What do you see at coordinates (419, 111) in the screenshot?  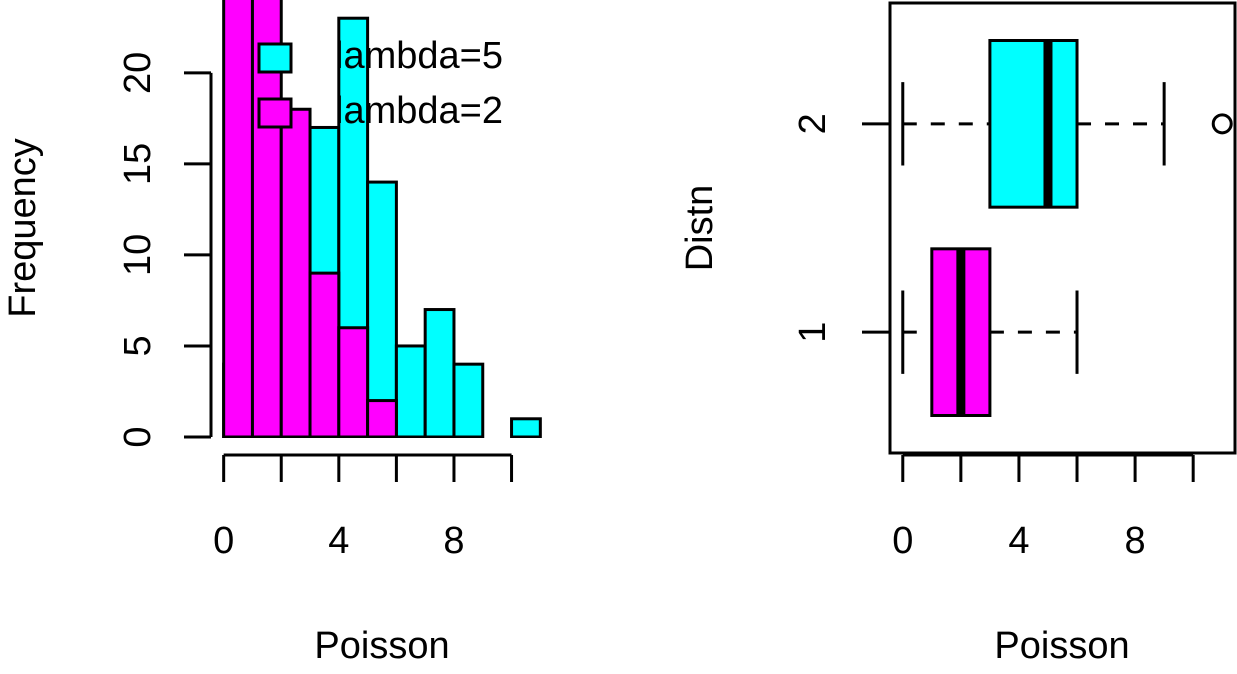 I see `legend-label: lambda=2` at bounding box center [419, 111].